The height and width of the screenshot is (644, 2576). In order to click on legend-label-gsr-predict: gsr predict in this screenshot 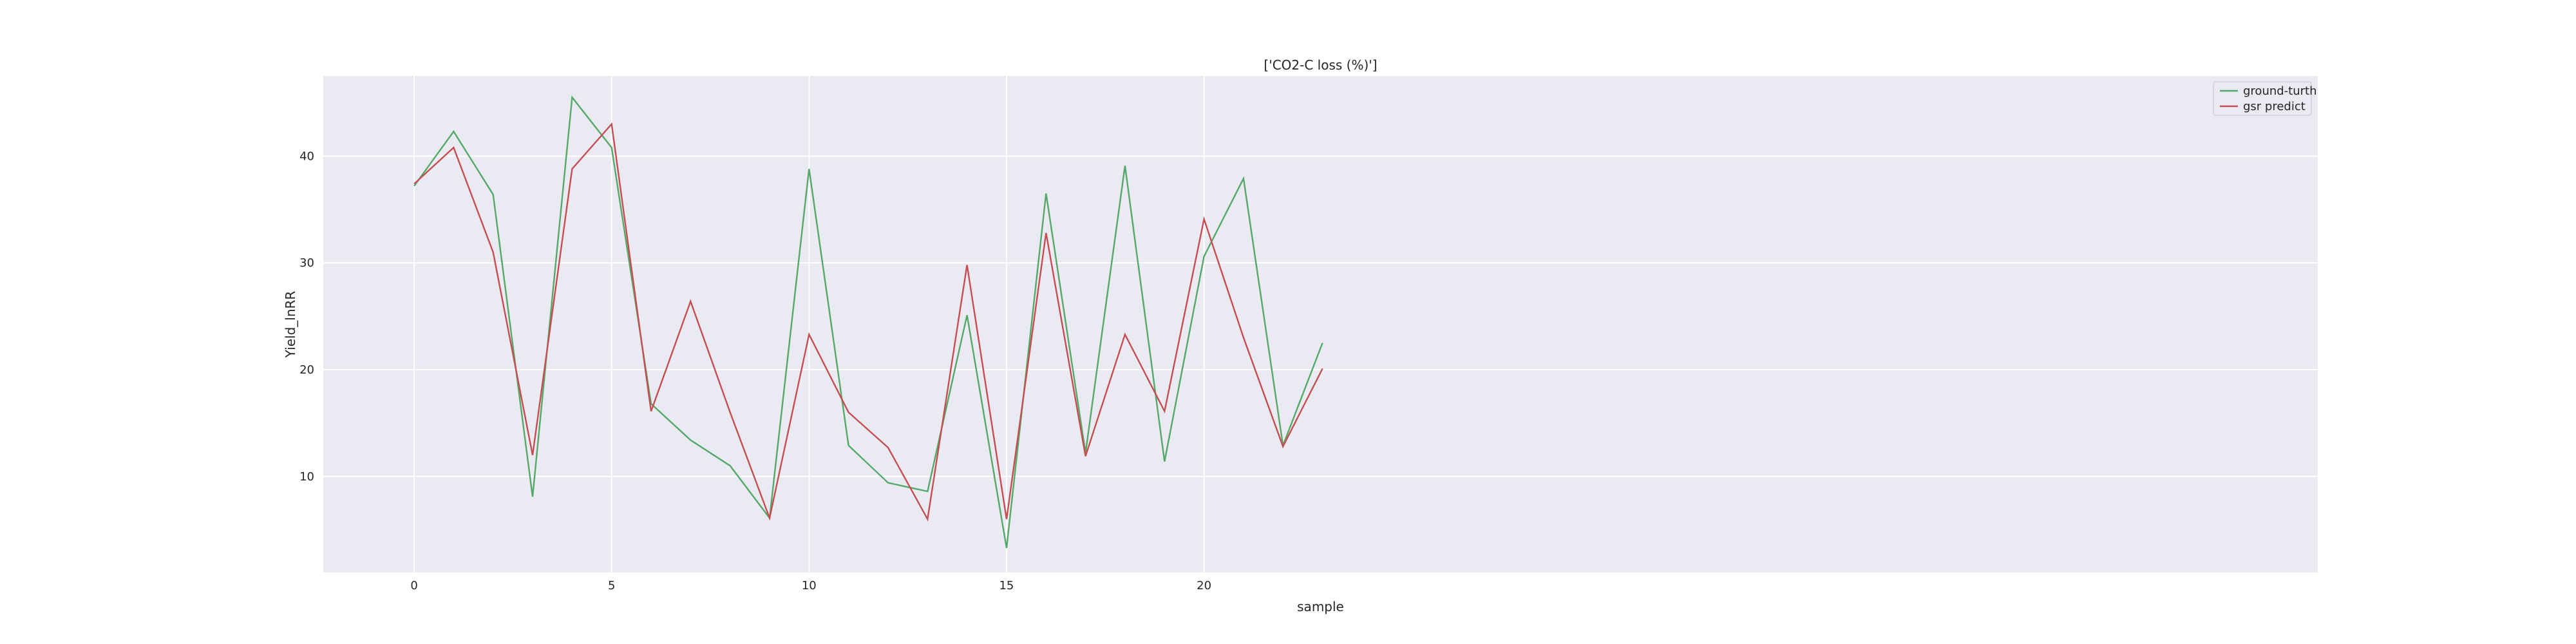, I will do `click(2274, 107)`.